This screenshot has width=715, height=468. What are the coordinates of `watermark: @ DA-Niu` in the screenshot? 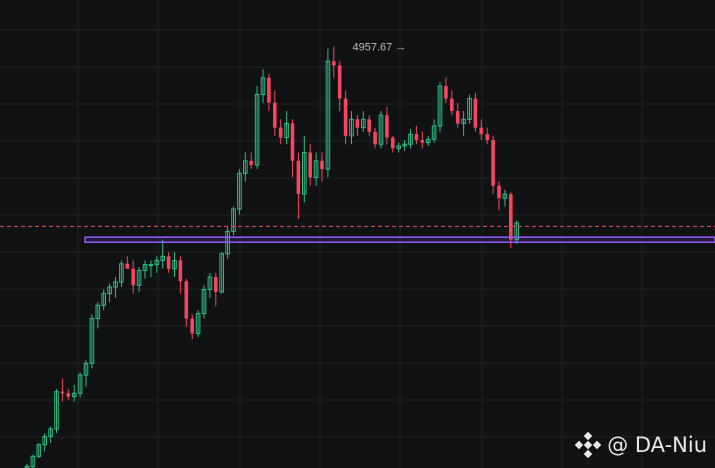 It's located at (641, 445).